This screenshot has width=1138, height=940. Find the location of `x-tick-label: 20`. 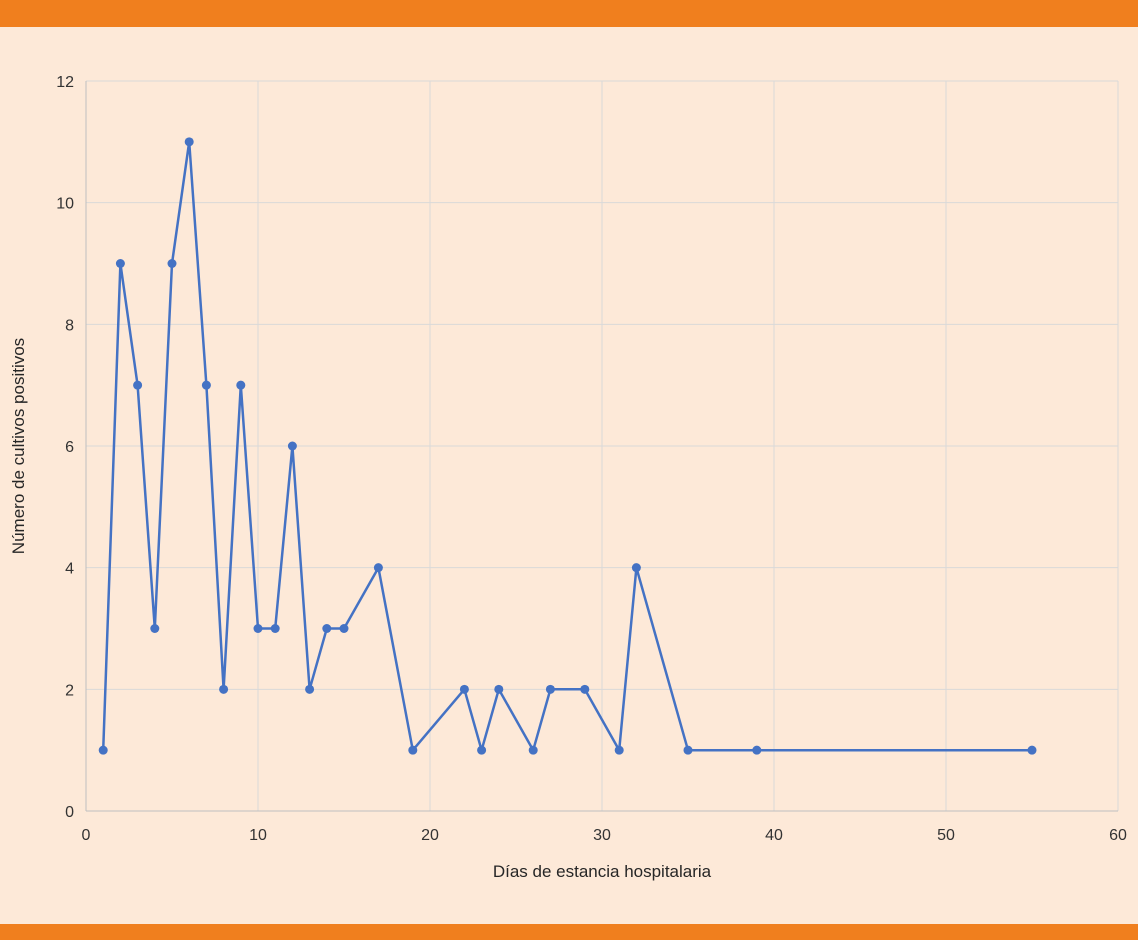

x-tick-label: 20 is located at coordinates (430, 835).